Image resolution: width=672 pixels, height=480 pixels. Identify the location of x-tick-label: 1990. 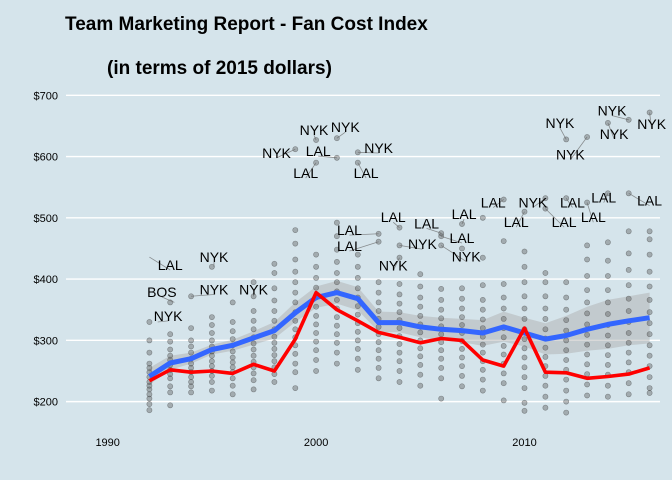
(107, 443).